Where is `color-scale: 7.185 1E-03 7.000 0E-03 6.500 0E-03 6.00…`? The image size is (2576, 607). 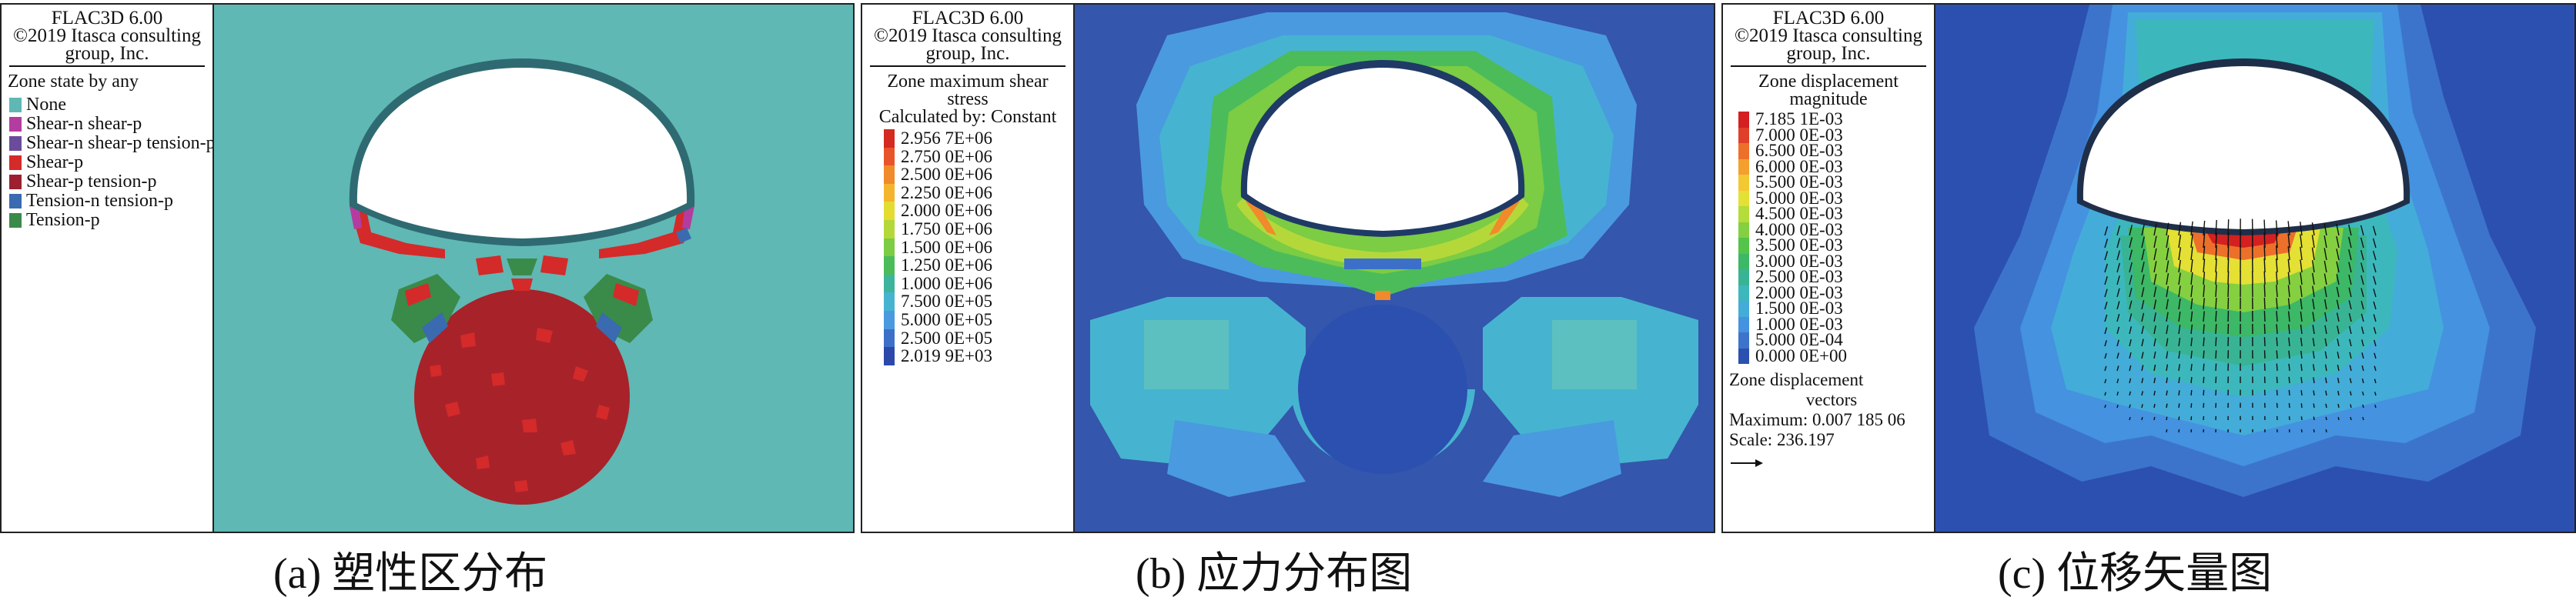
color-scale: 7.185 1E-03 7.000 0E-03 6.500 0E-03 6.00… is located at coordinates (1828, 237).